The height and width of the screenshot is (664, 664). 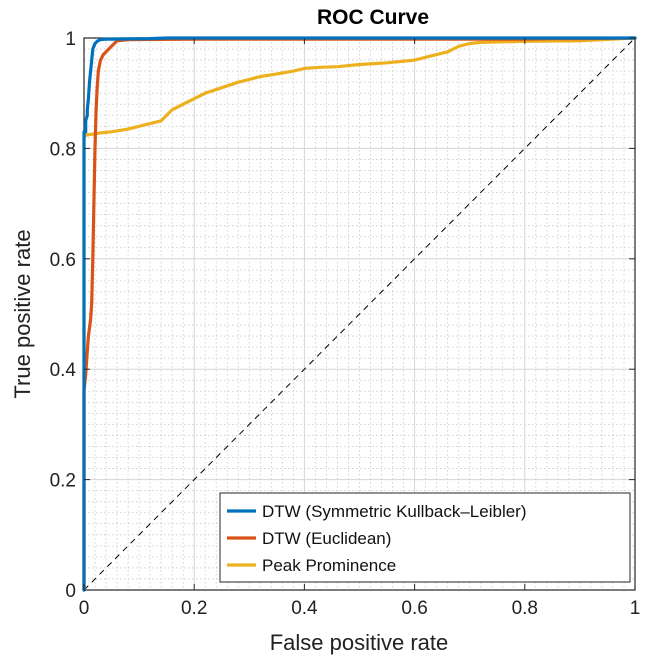 What do you see at coordinates (63, 260) in the screenshot?
I see `y-tick-label: 0.6` at bounding box center [63, 260].